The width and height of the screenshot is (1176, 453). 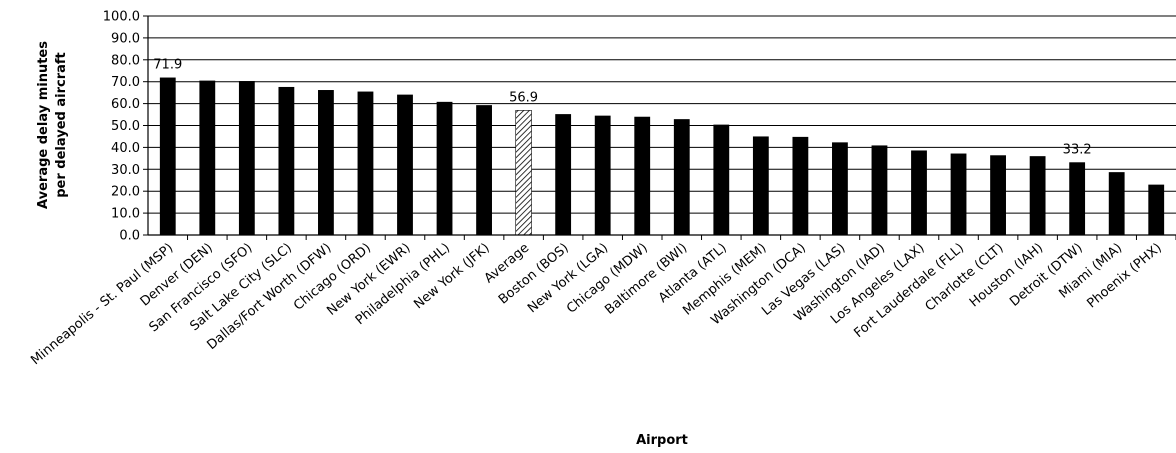 What do you see at coordinates (563, 174) in the screenshot?
I see `bar-boston-bos` at bounding box center [563, 174].